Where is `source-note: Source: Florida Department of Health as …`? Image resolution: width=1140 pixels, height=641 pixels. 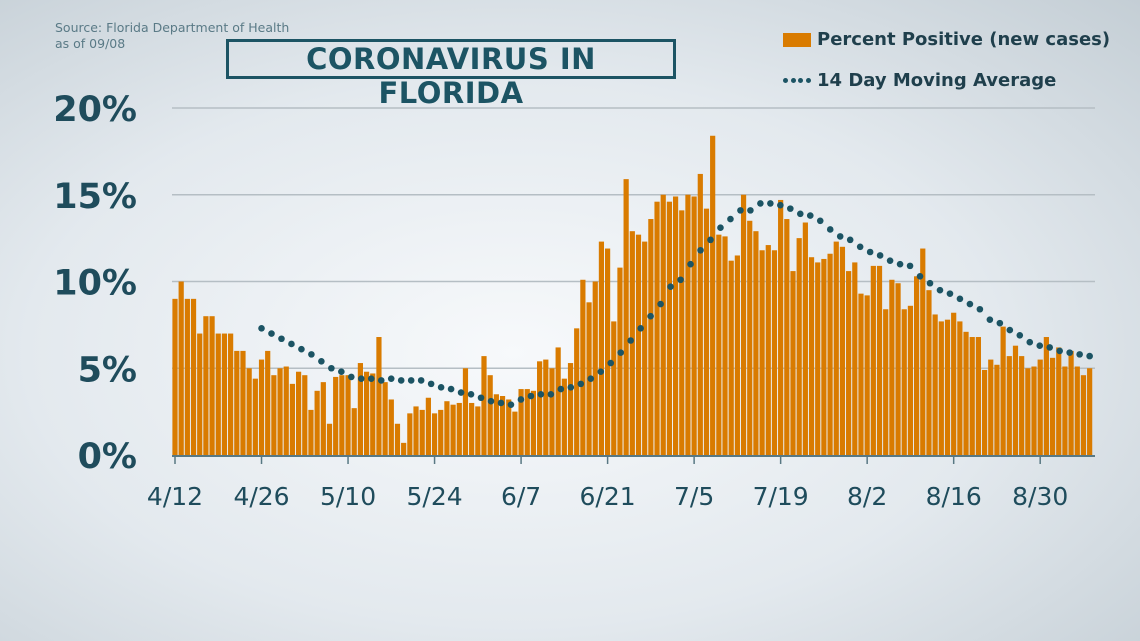
source-note: Source: Florida Department of Health as … is located at coordinates (172, 36).